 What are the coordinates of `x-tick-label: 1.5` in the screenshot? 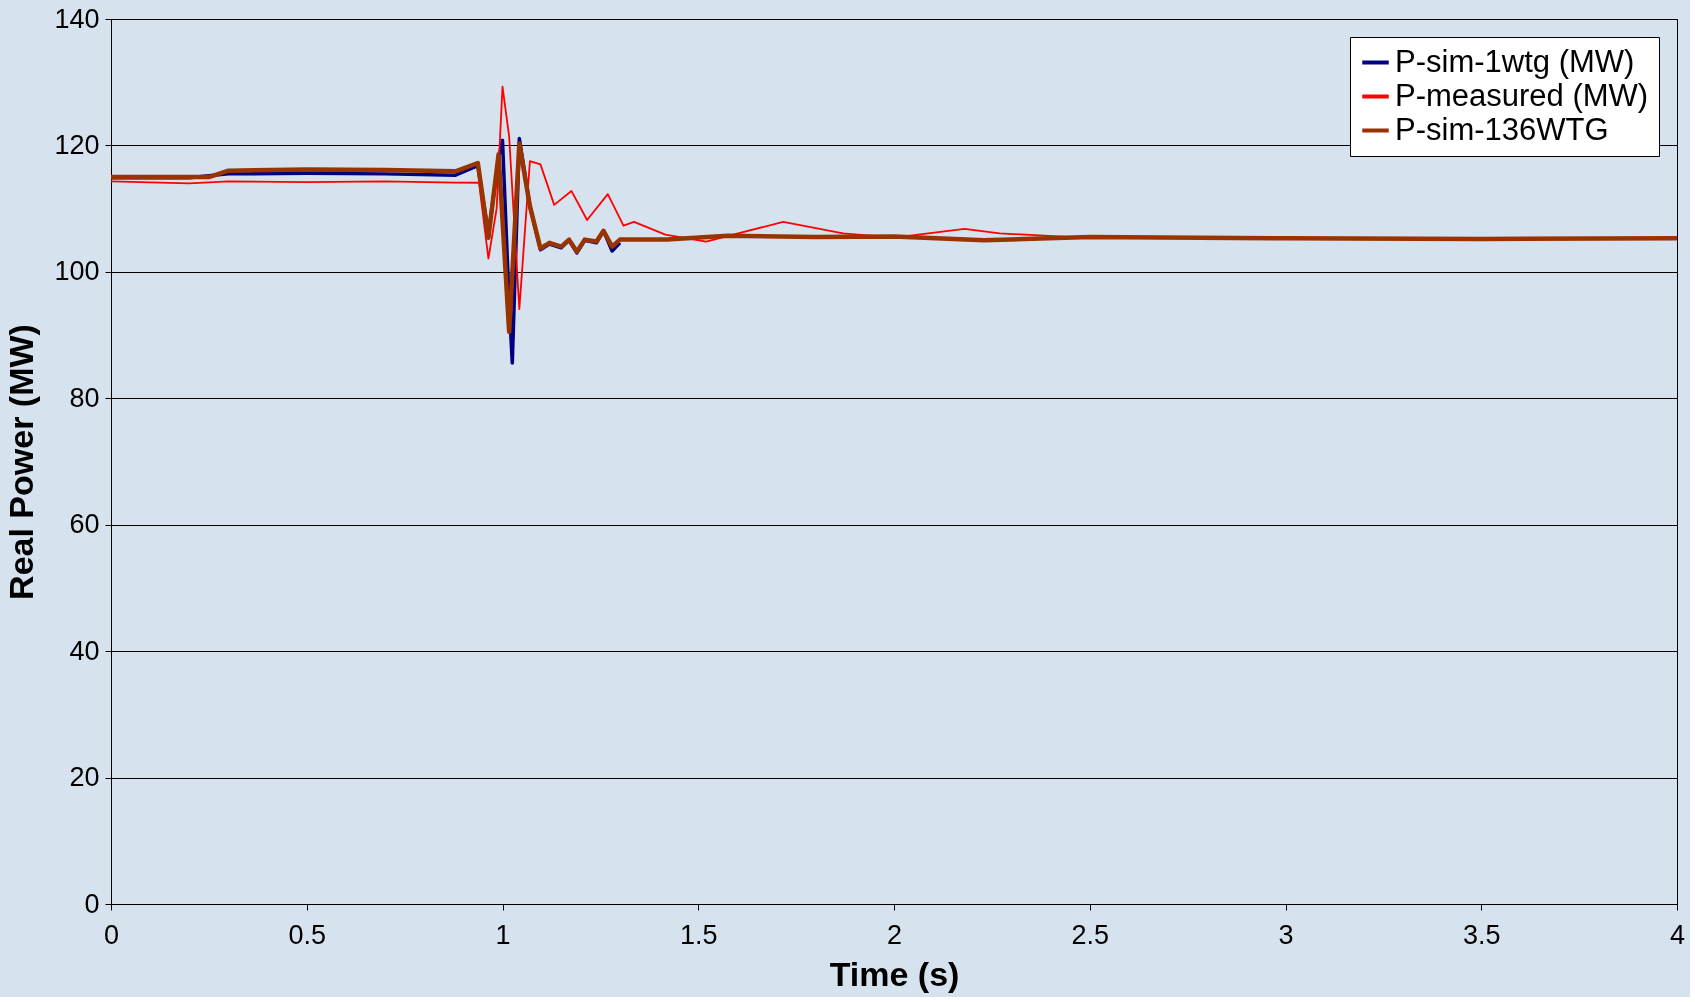 It's located at (698, 934).